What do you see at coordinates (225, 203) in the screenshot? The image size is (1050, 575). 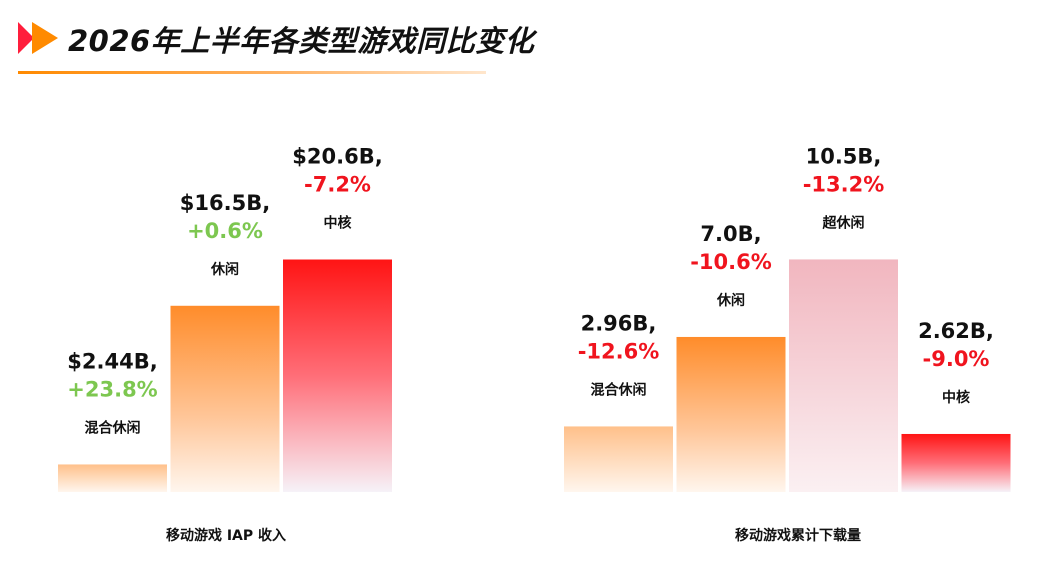 I see `bar-value-label: $16.5B,` at bounding box center [225, 203].